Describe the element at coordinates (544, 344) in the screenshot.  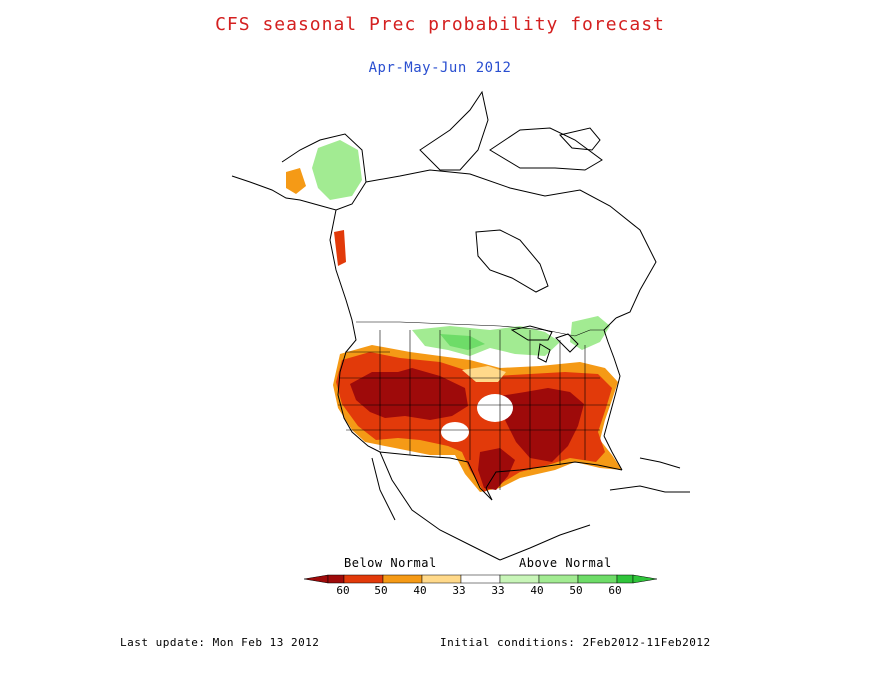
I see `great-lakes` at that location.